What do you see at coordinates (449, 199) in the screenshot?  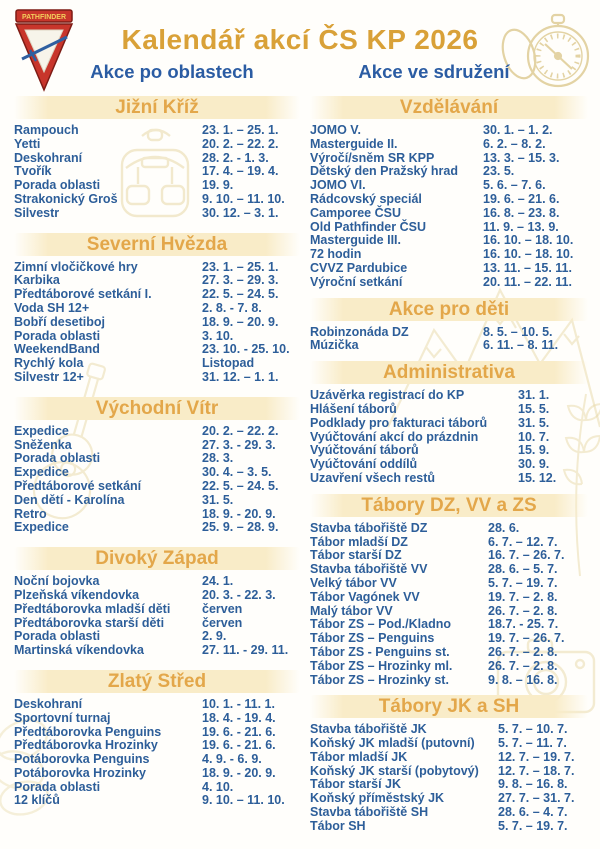 I see `event-row: Rádcovský speciál 19. 6. – 21. 6.` at bounding box center [449, 199].